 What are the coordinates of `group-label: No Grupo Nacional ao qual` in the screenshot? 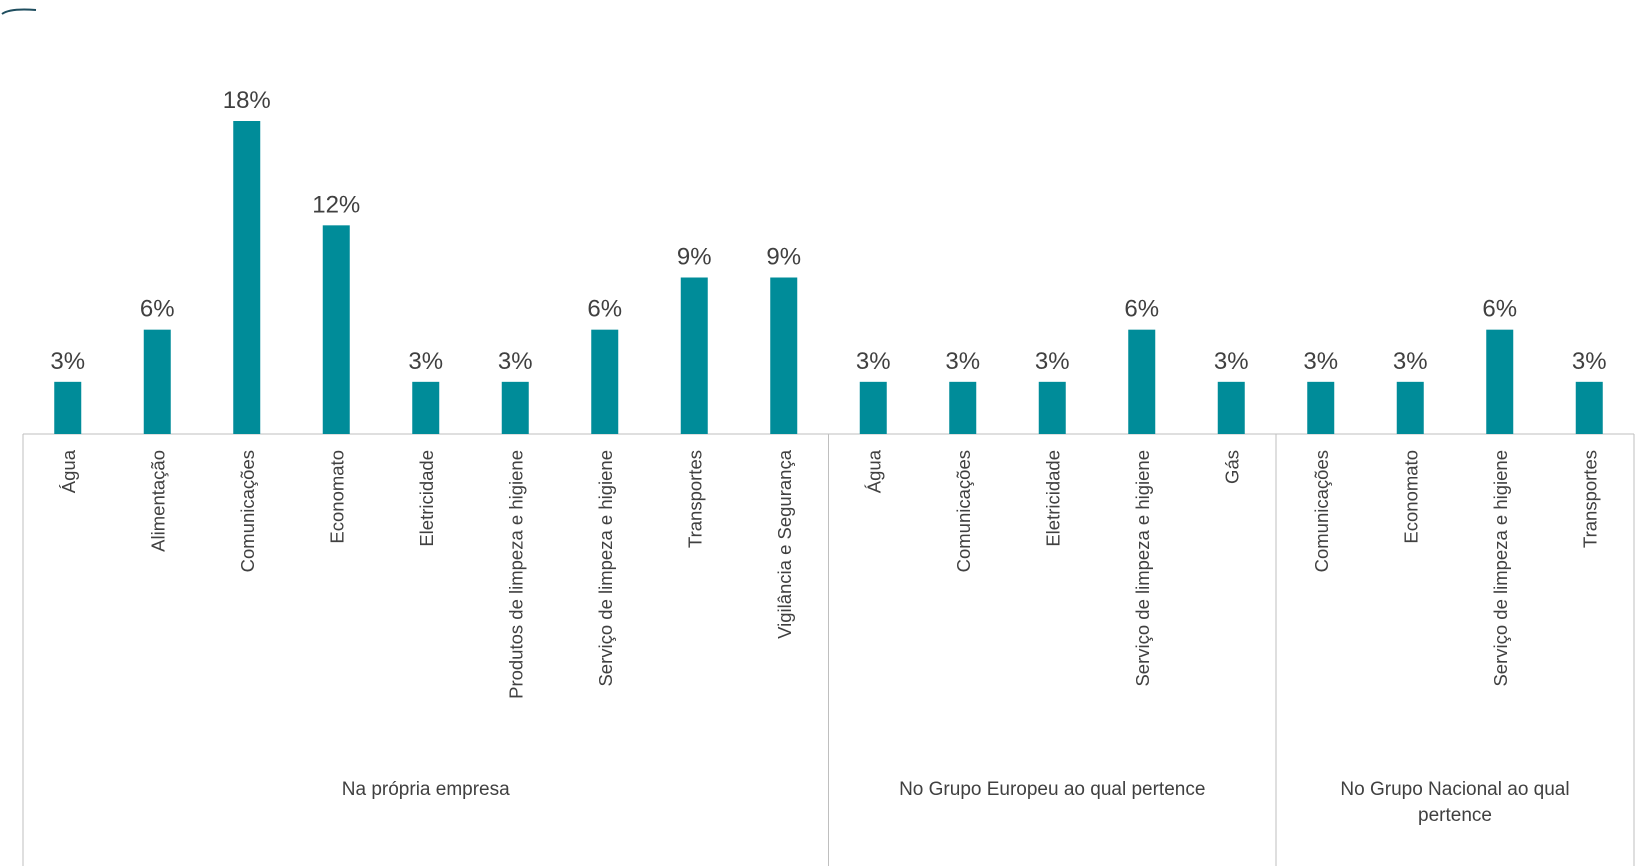 It's located at (1454, 789).